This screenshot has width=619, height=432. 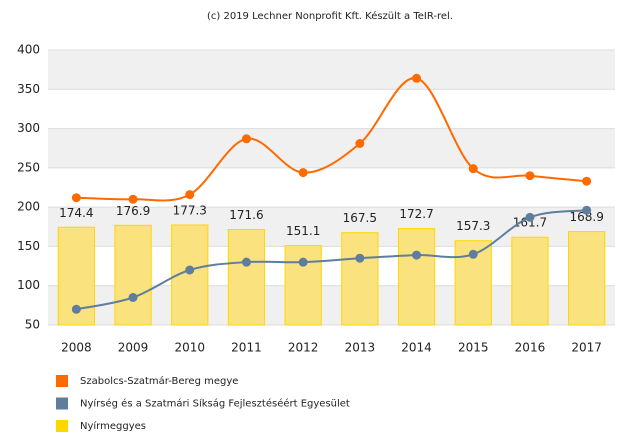 What do you see at coordinates (416, 348) in the screenshot?
I see `x-tick-label: 2014` at bounding box center [416, 348].